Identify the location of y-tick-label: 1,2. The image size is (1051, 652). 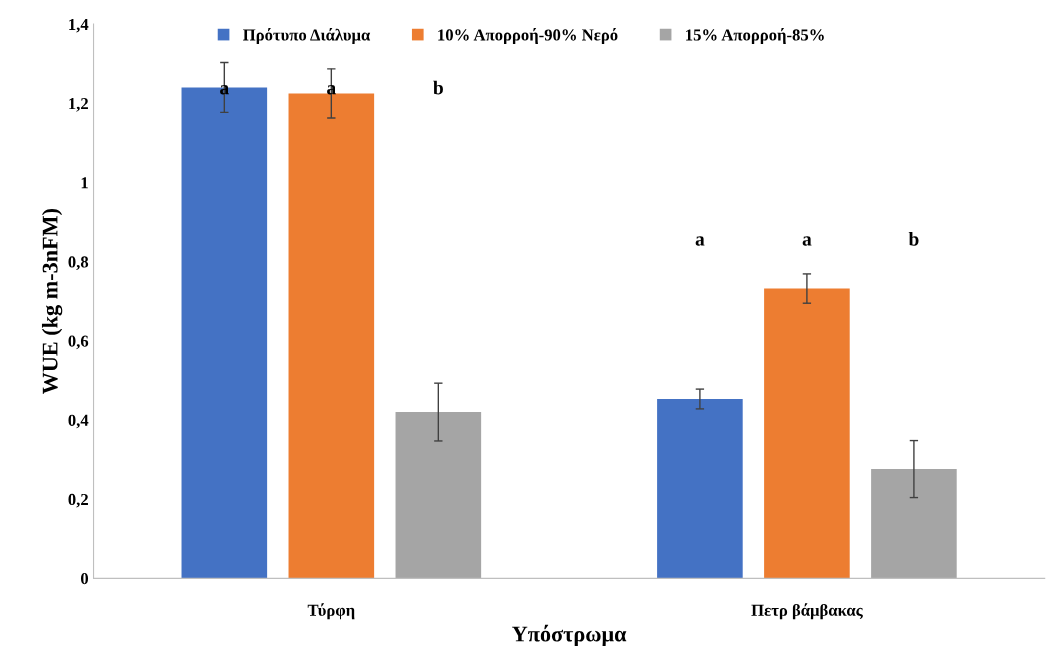
(78, 105).